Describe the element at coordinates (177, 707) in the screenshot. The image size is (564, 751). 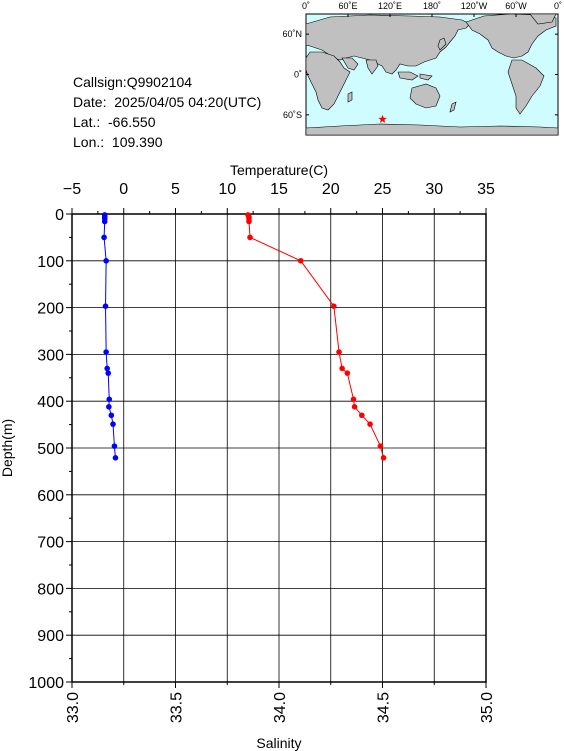
I see `salinity-tick-label: 33.5` at that location.